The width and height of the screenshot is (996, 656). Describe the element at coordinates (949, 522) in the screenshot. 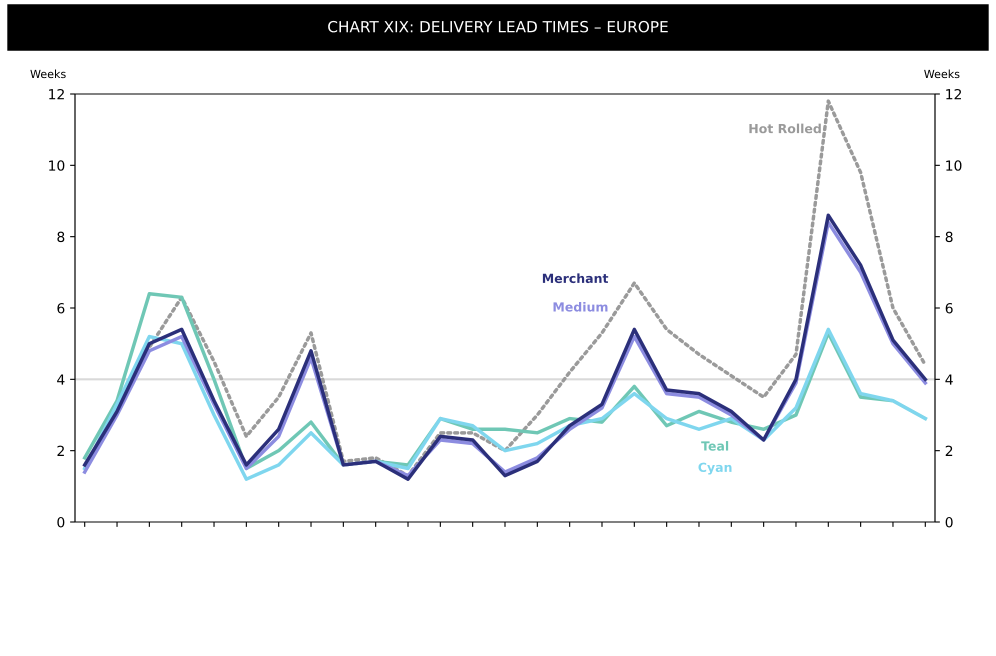

I see `y2-tick-label: 0` at that location.